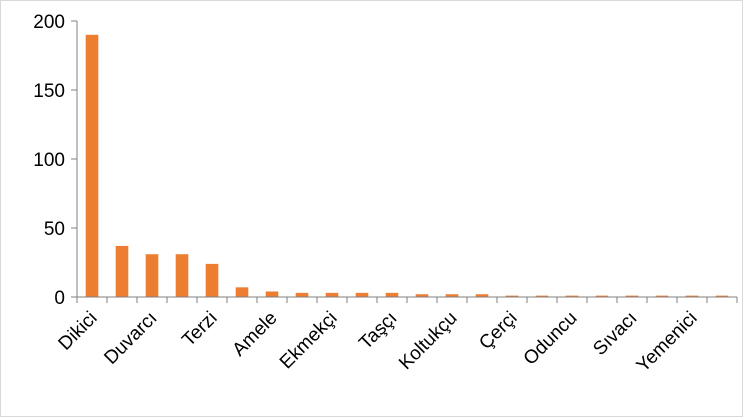  What do you see at coordinates (498, 331) in the screenshot?
I see `x-tick-label: Çerçi` at bounding box center [498, 331].